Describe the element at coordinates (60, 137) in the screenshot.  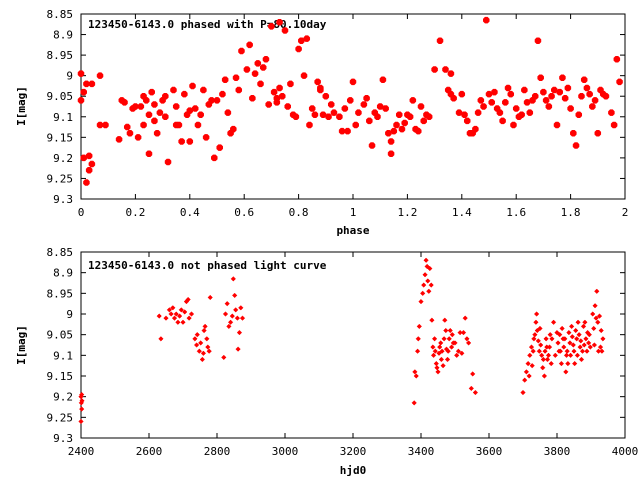
I see `phased-ytick-label: 9.15` at that location.